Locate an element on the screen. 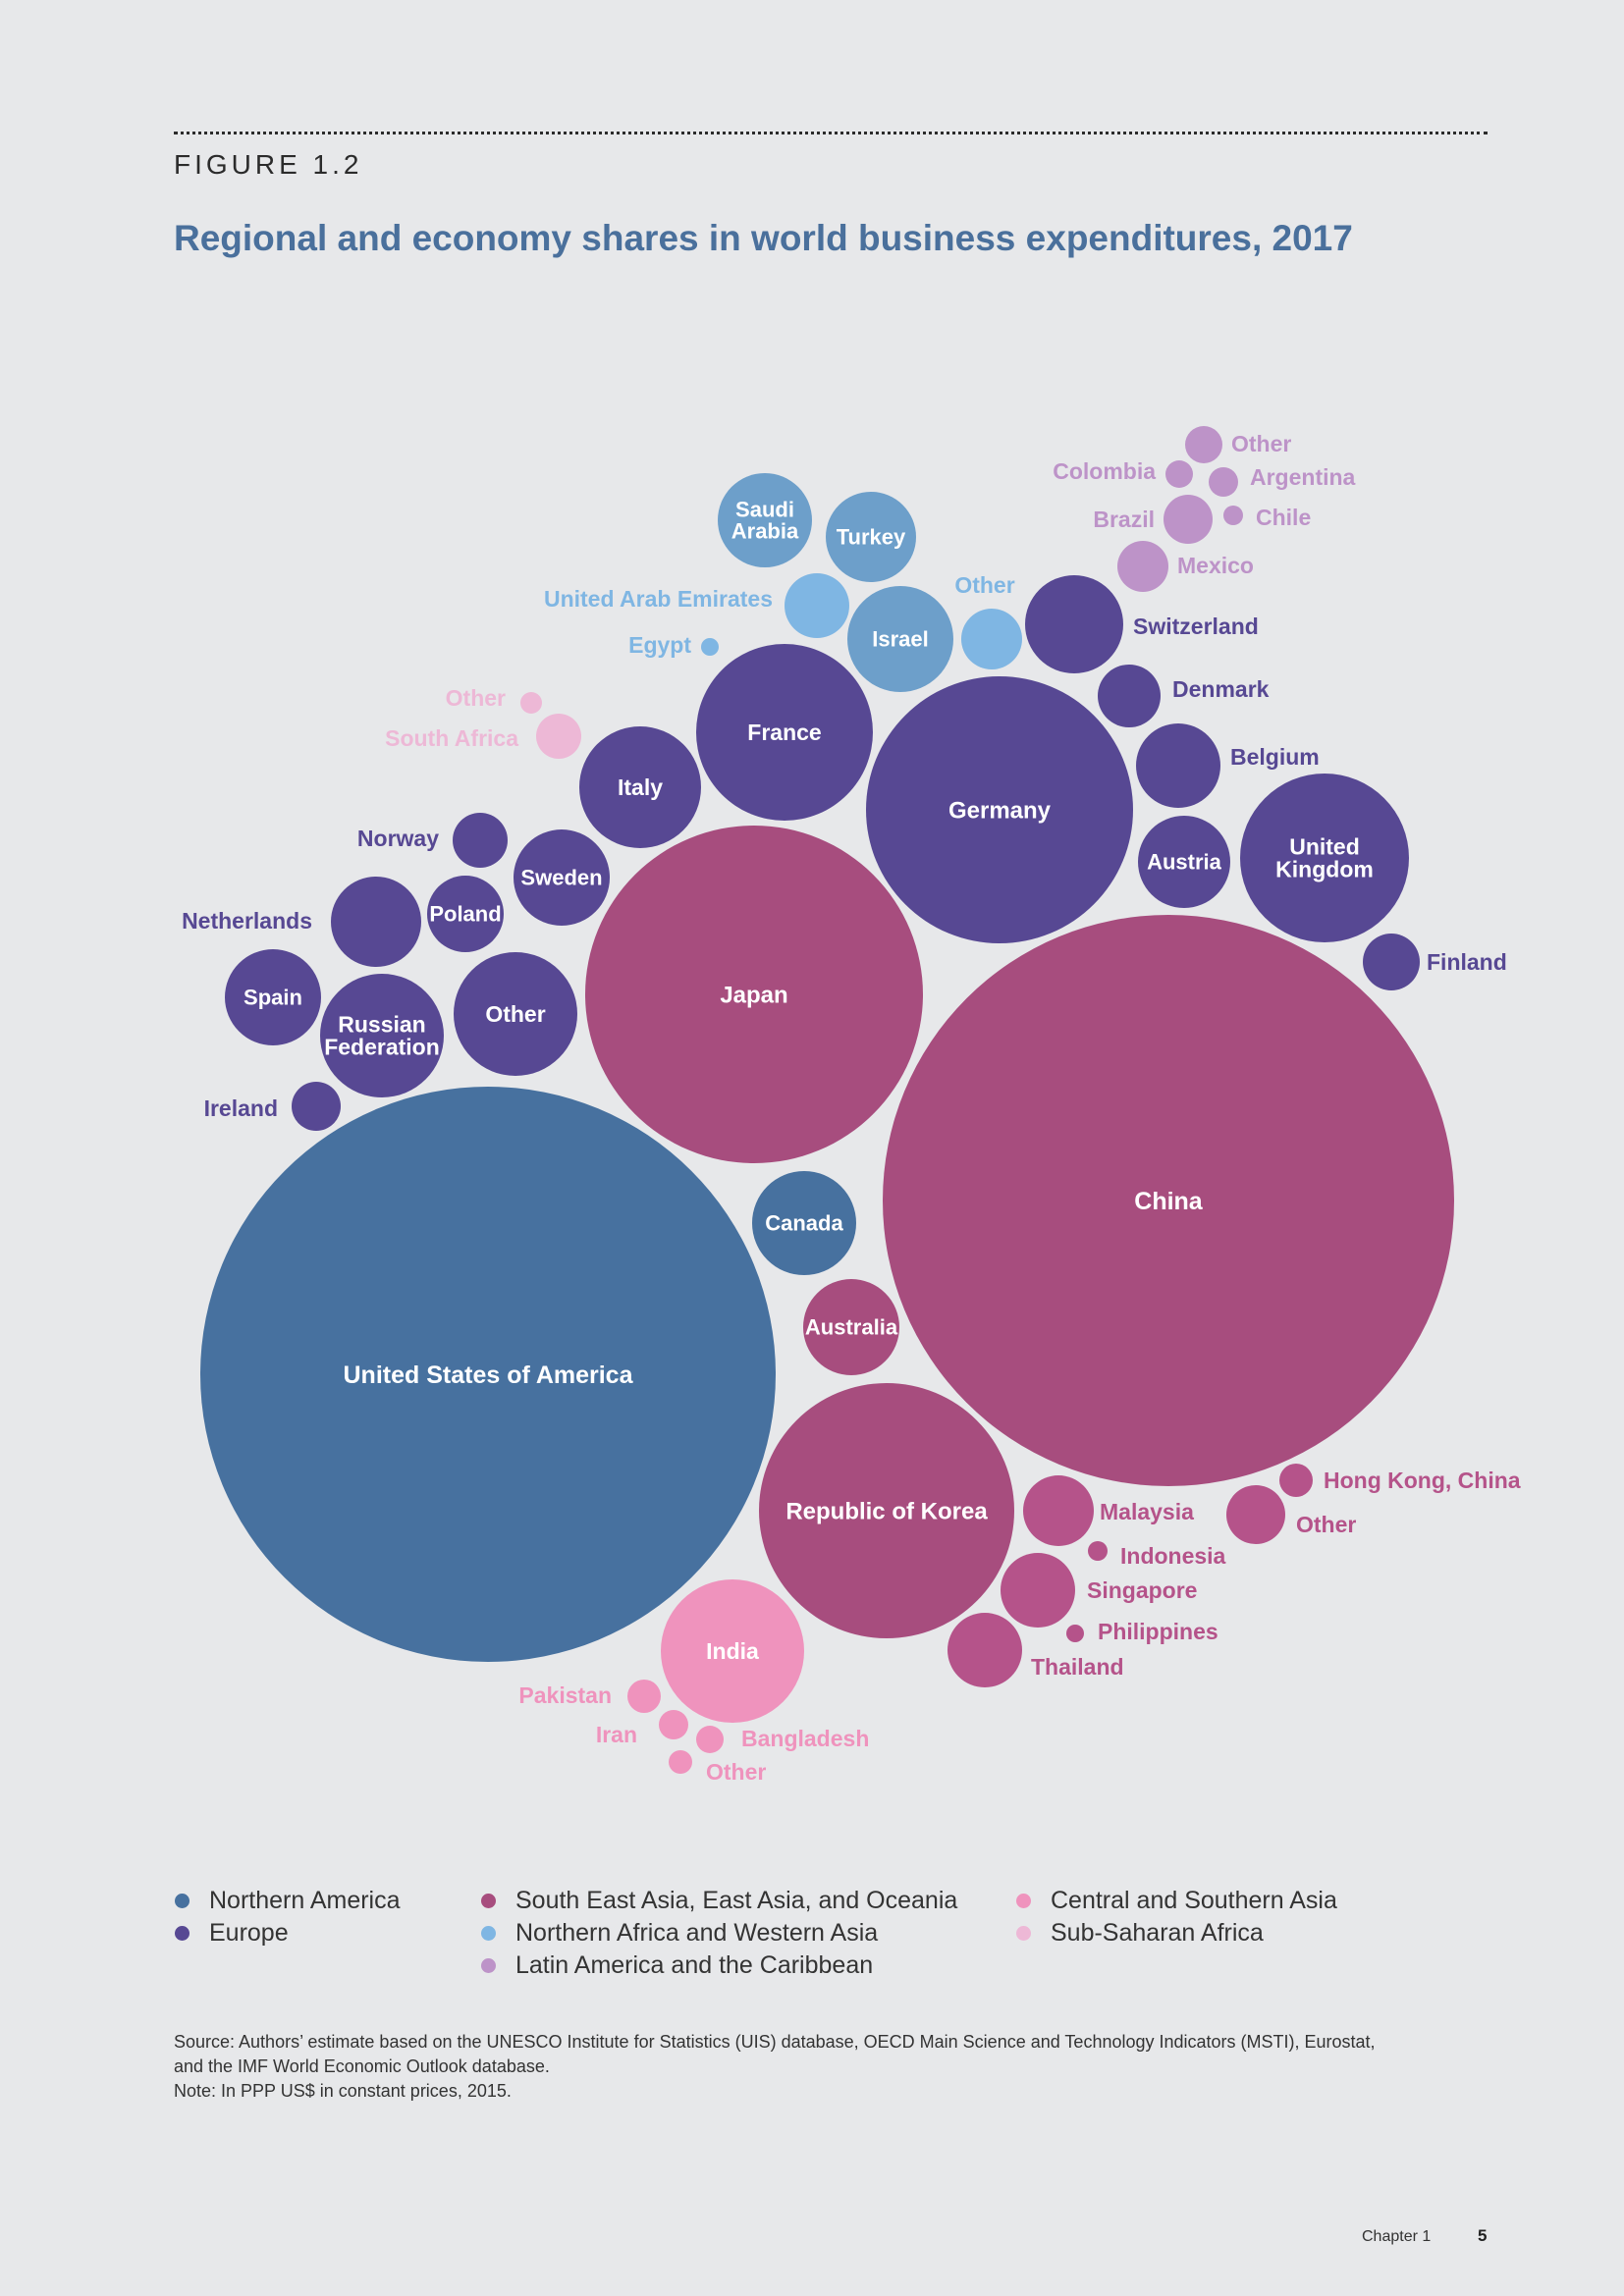  bubble-label-line: Kingdom is located at coordinates (1324, 870).